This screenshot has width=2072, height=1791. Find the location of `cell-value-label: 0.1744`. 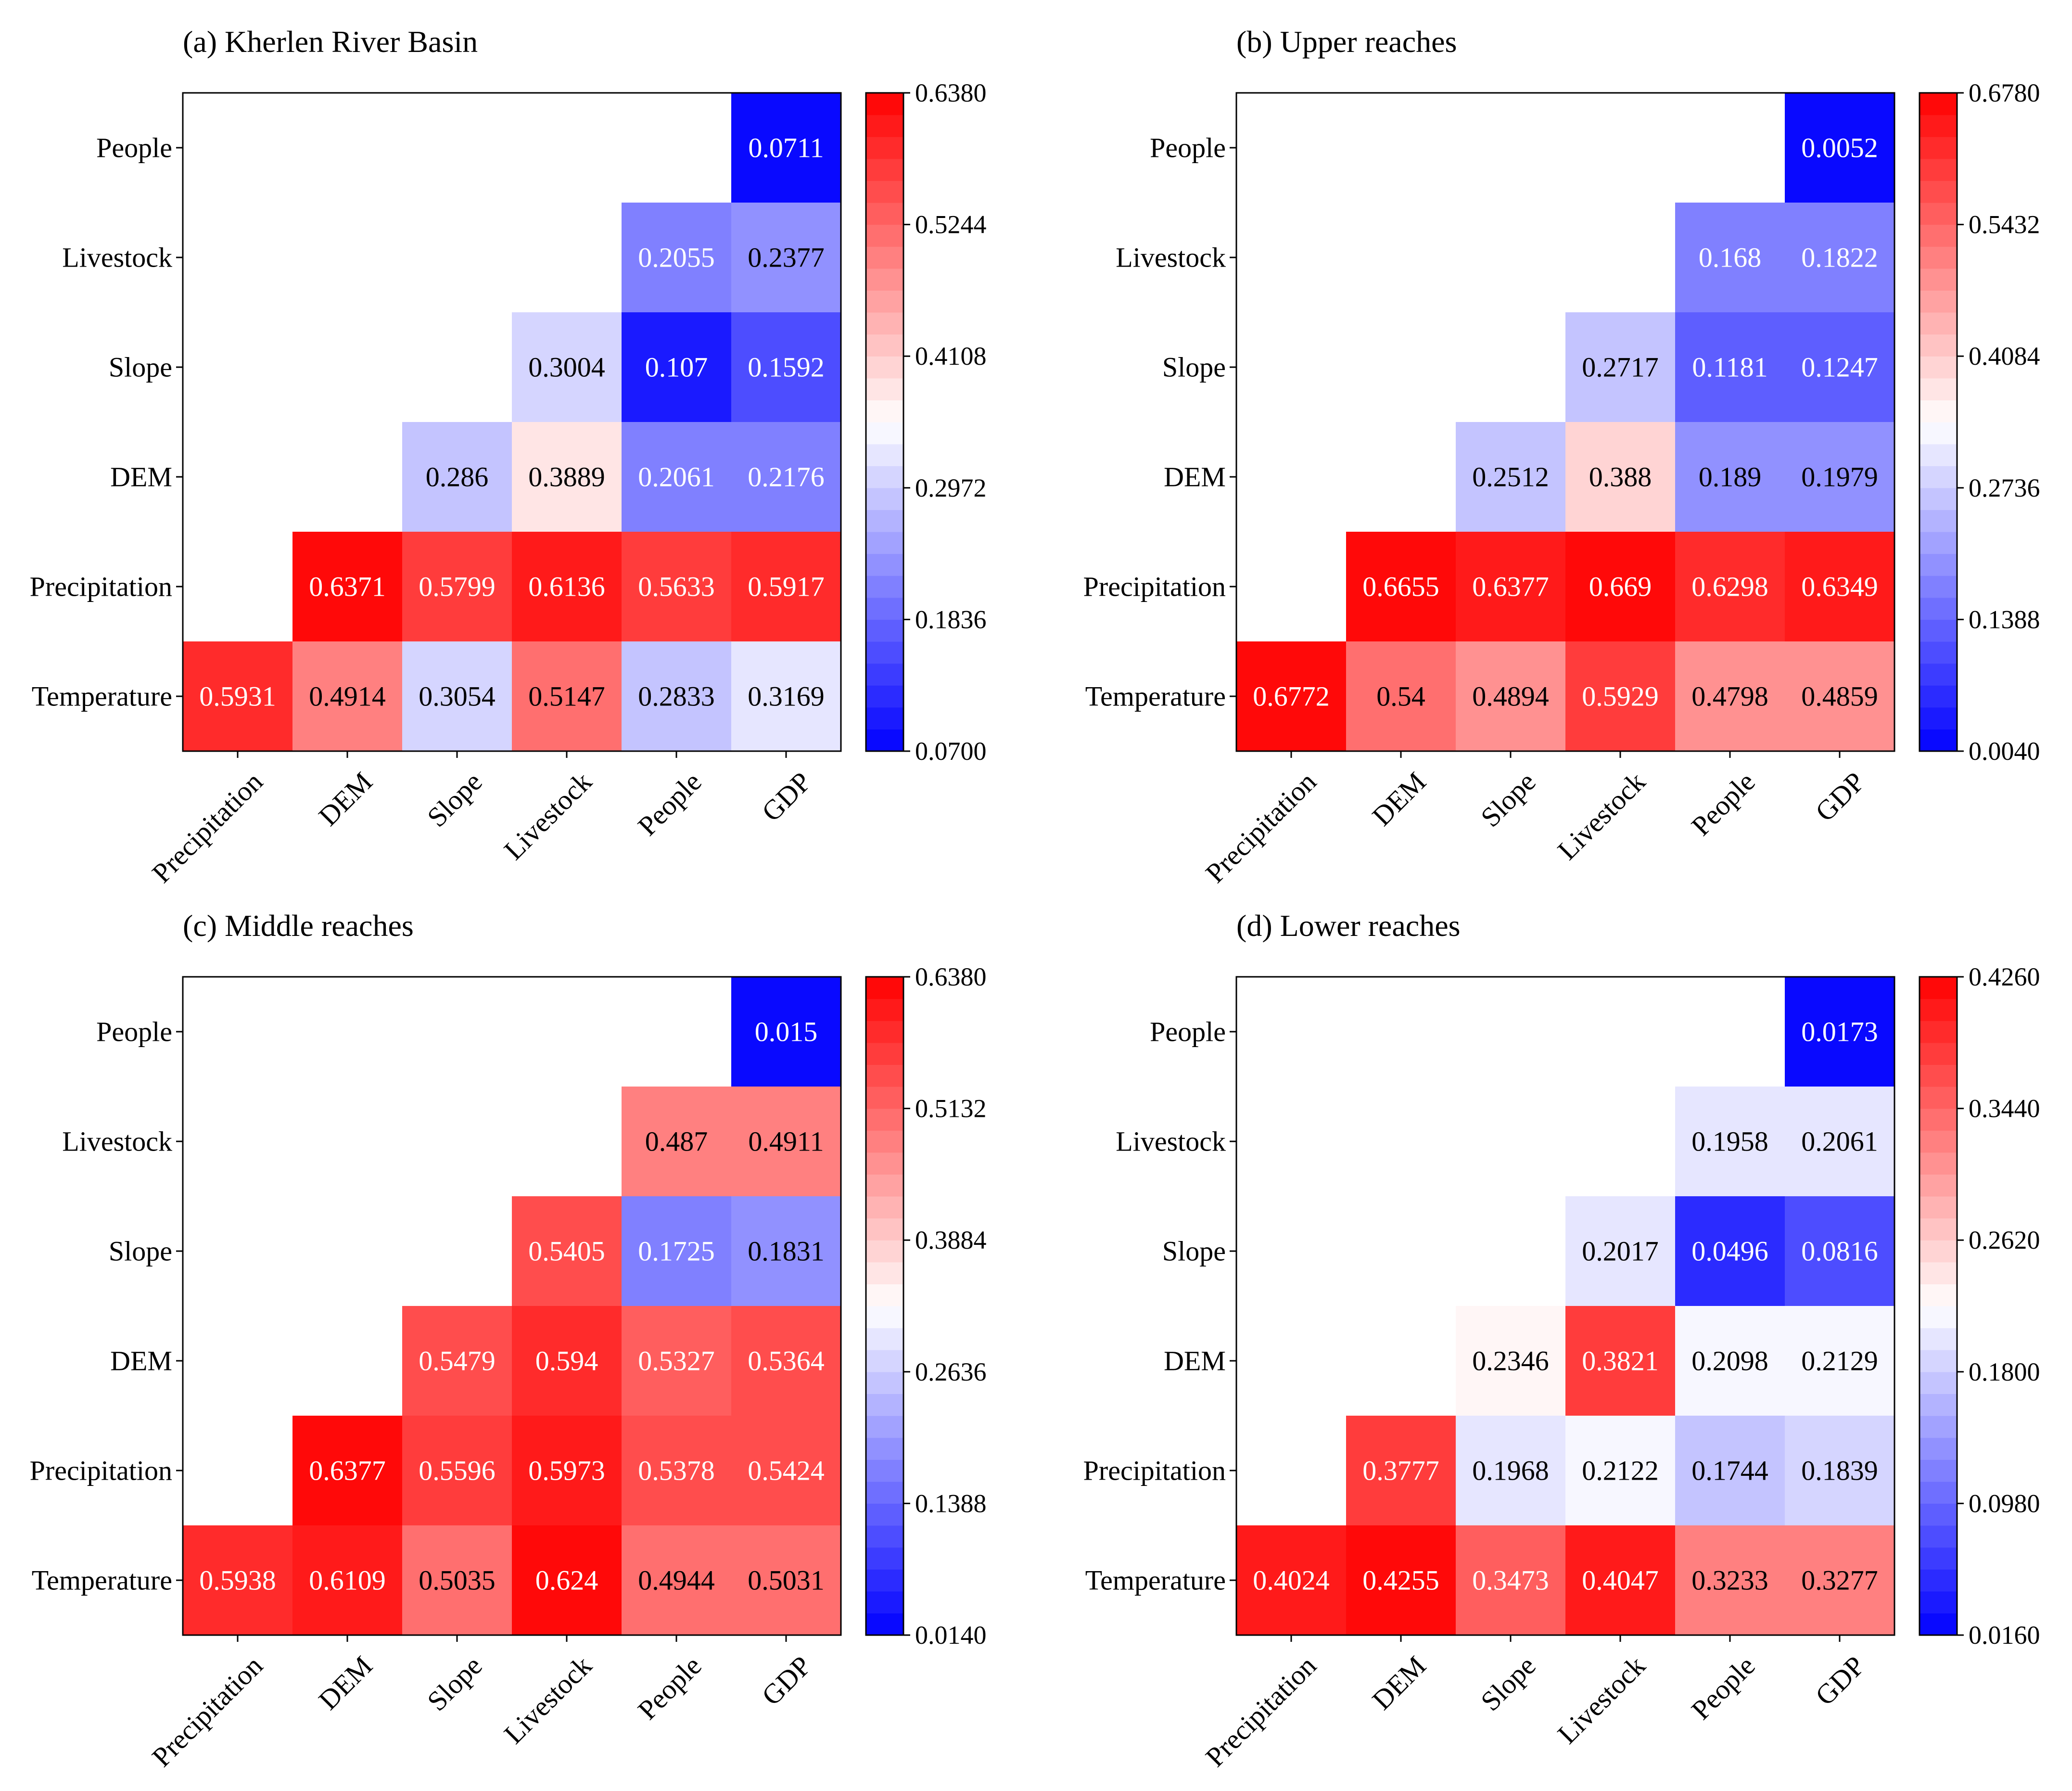

cell-value-label: 0.1744 is located at coordinates (1729, 1470).